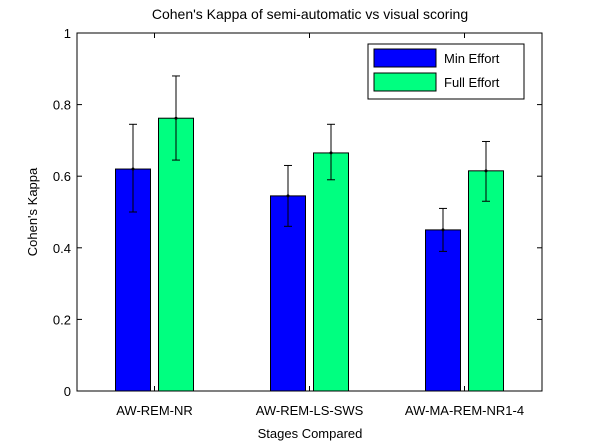 The image size is (592, 443). I want to click on x-tick-label: AW-REM-LS-SWS, so click(310, 410).